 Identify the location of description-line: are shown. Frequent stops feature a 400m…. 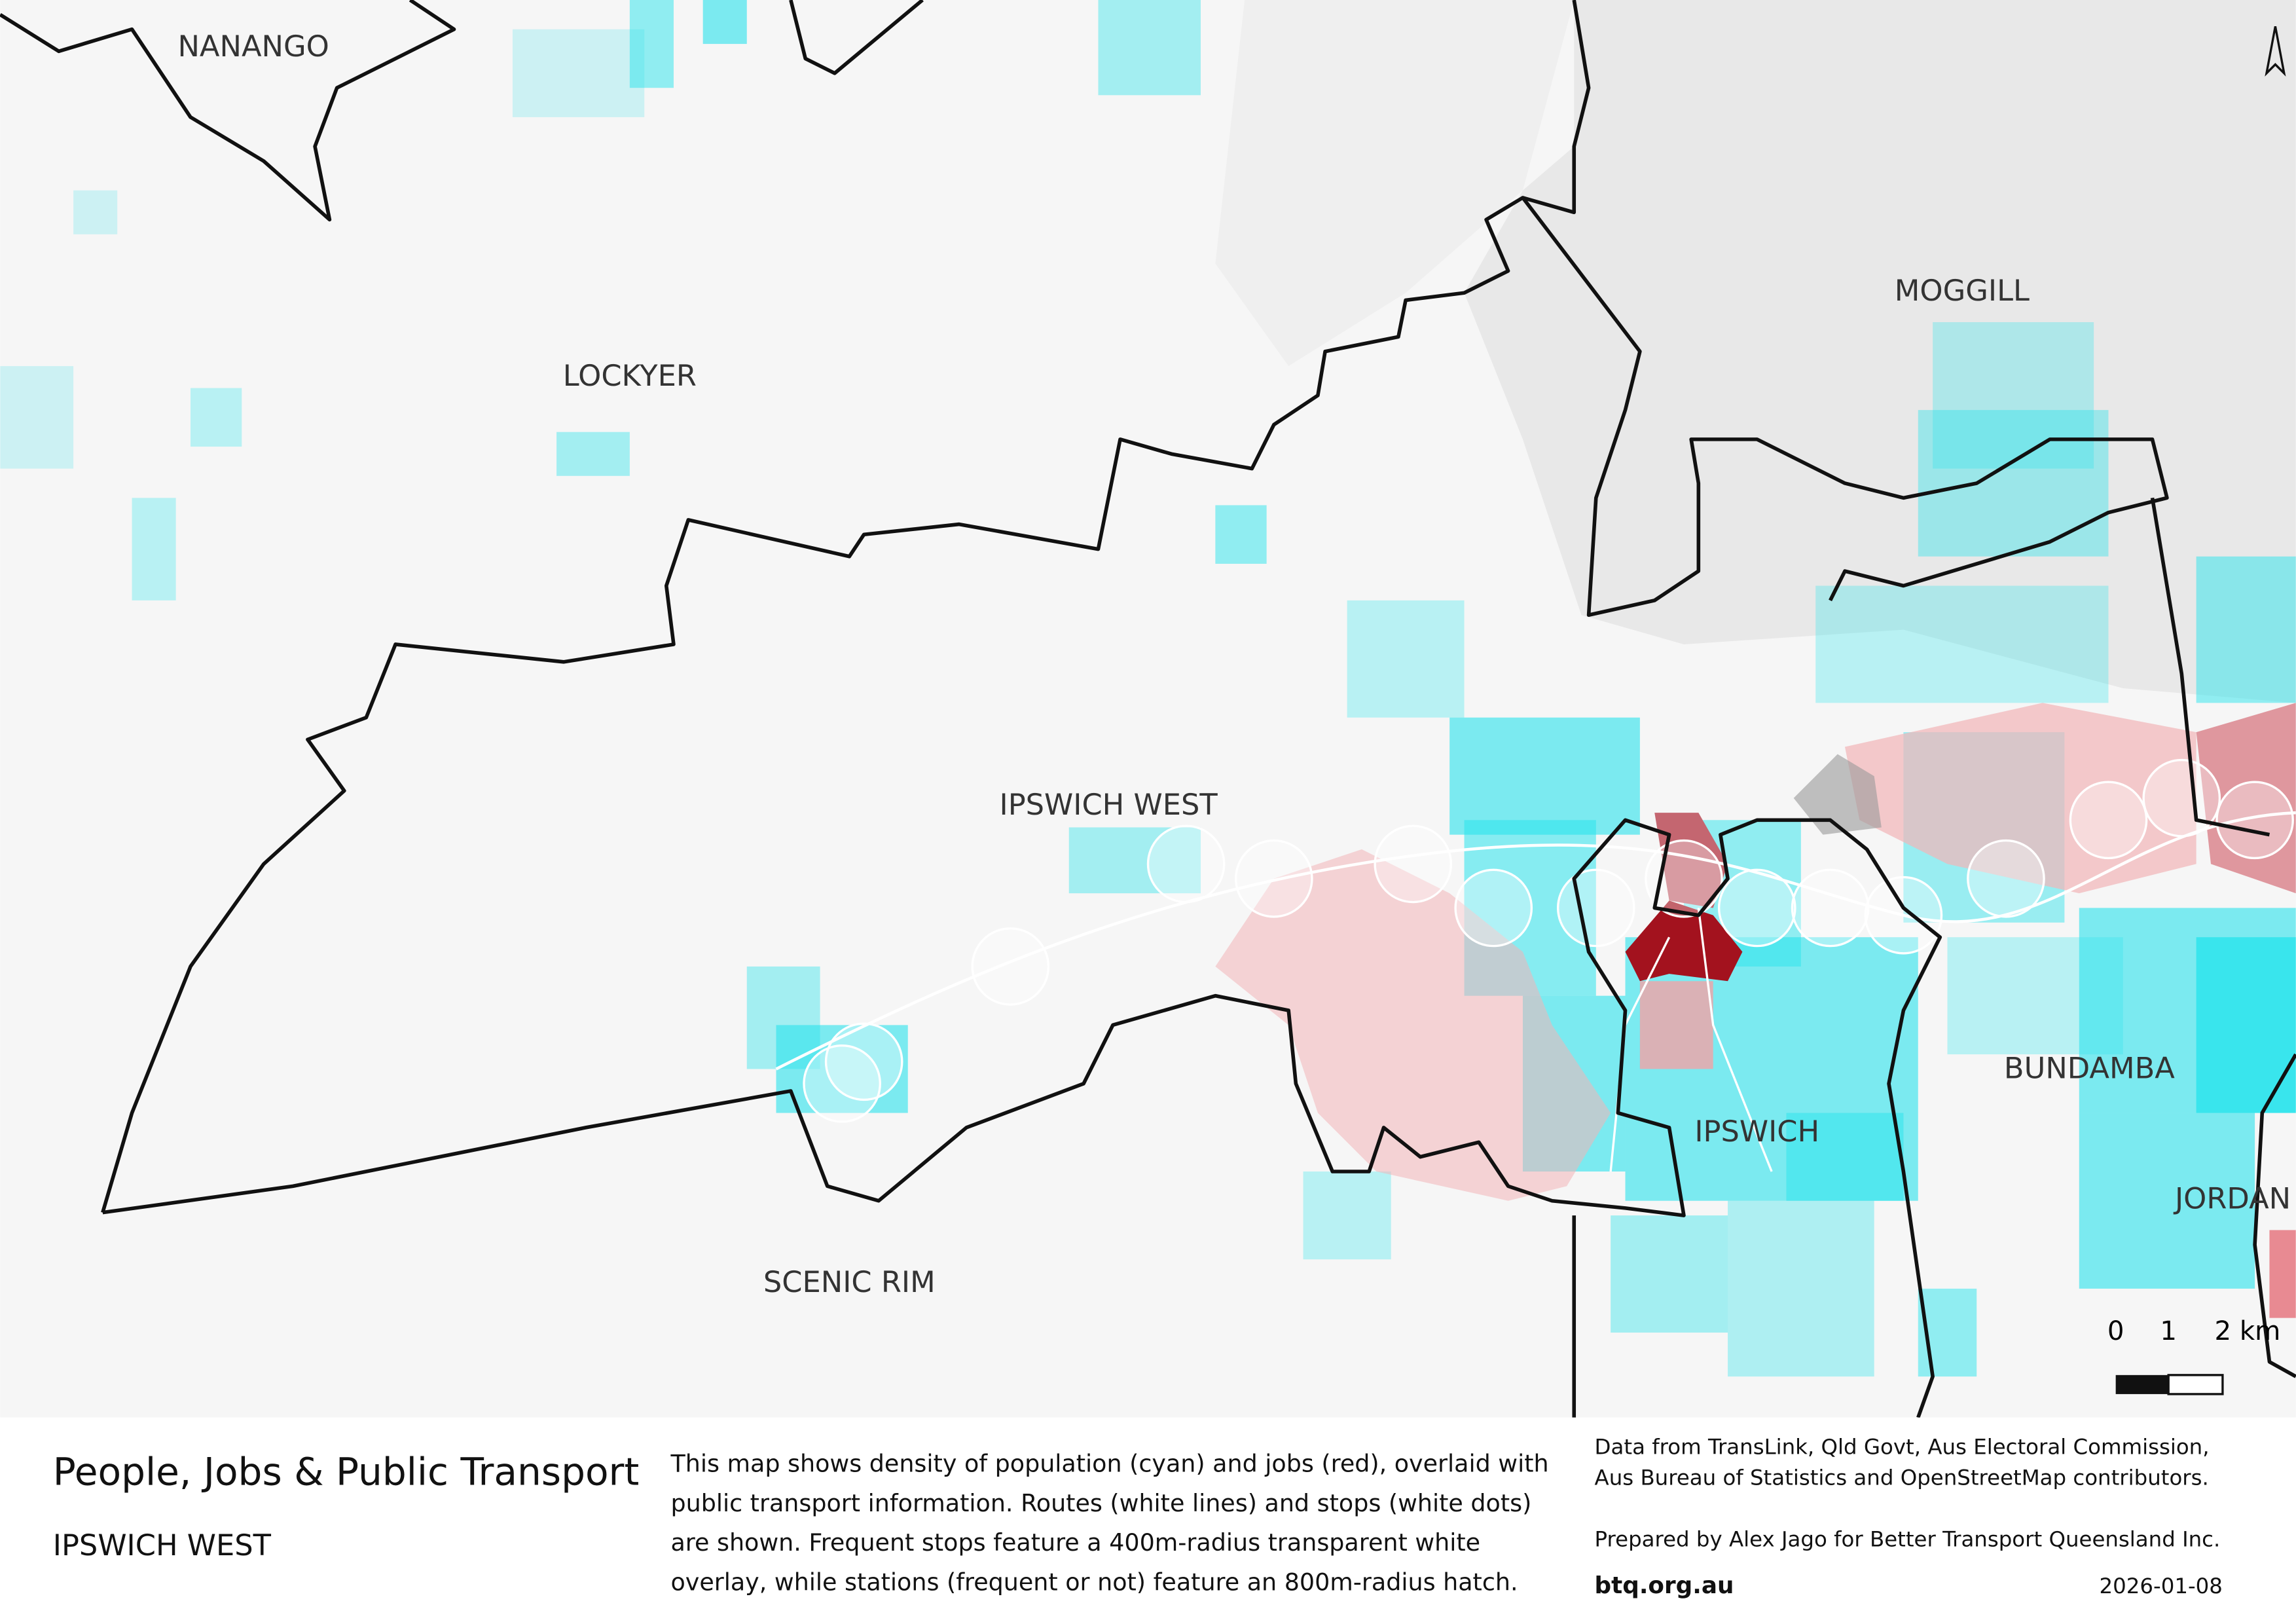
(1075, 1542).